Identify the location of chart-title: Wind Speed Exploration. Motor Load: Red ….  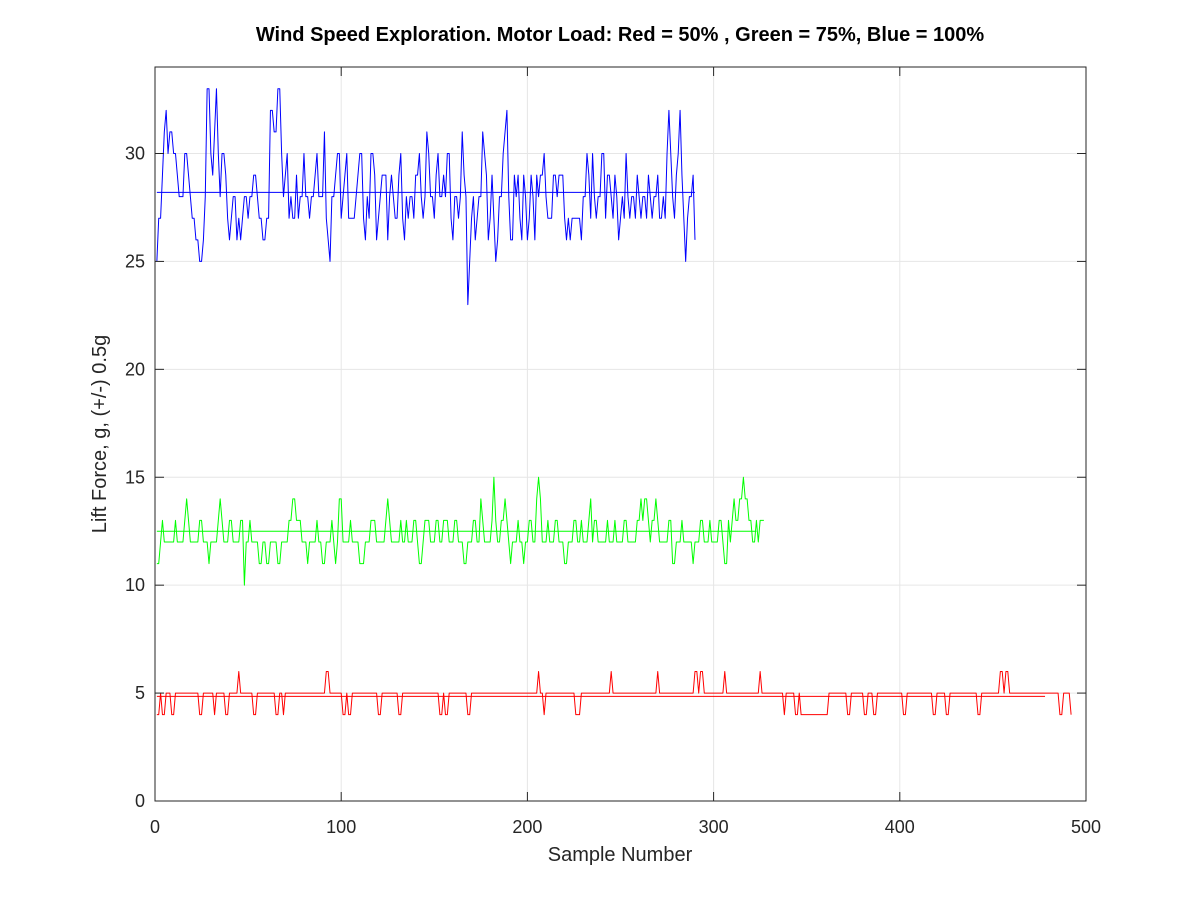
(620, 35).